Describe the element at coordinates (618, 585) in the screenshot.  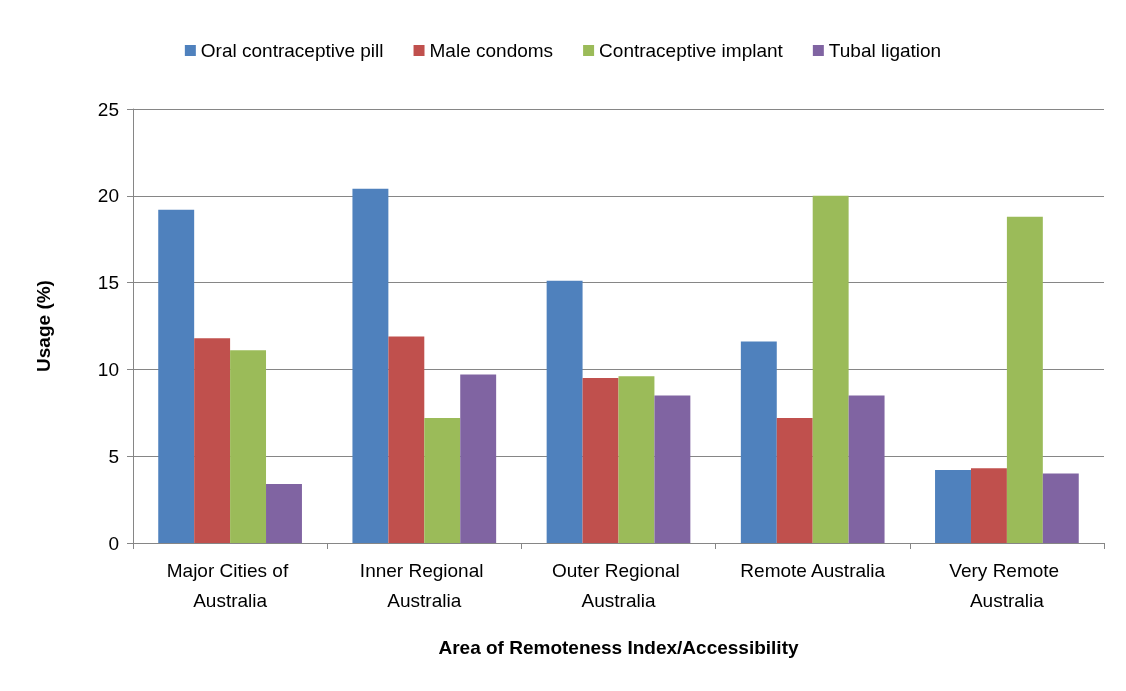
I see `x-tick-label: Outer Regional Australia` at that location.